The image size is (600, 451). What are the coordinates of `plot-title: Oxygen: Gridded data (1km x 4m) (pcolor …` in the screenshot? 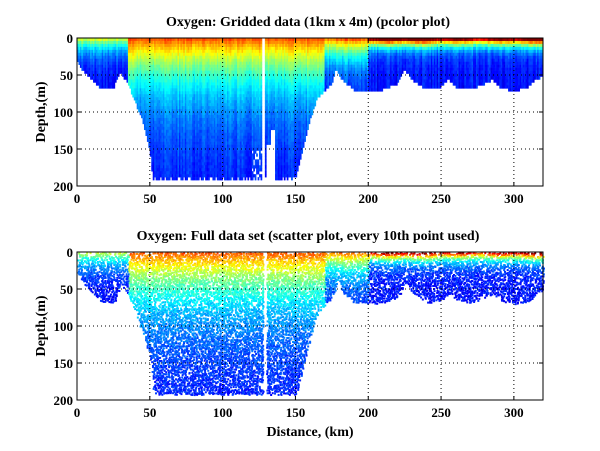 It's located at (308, 22).